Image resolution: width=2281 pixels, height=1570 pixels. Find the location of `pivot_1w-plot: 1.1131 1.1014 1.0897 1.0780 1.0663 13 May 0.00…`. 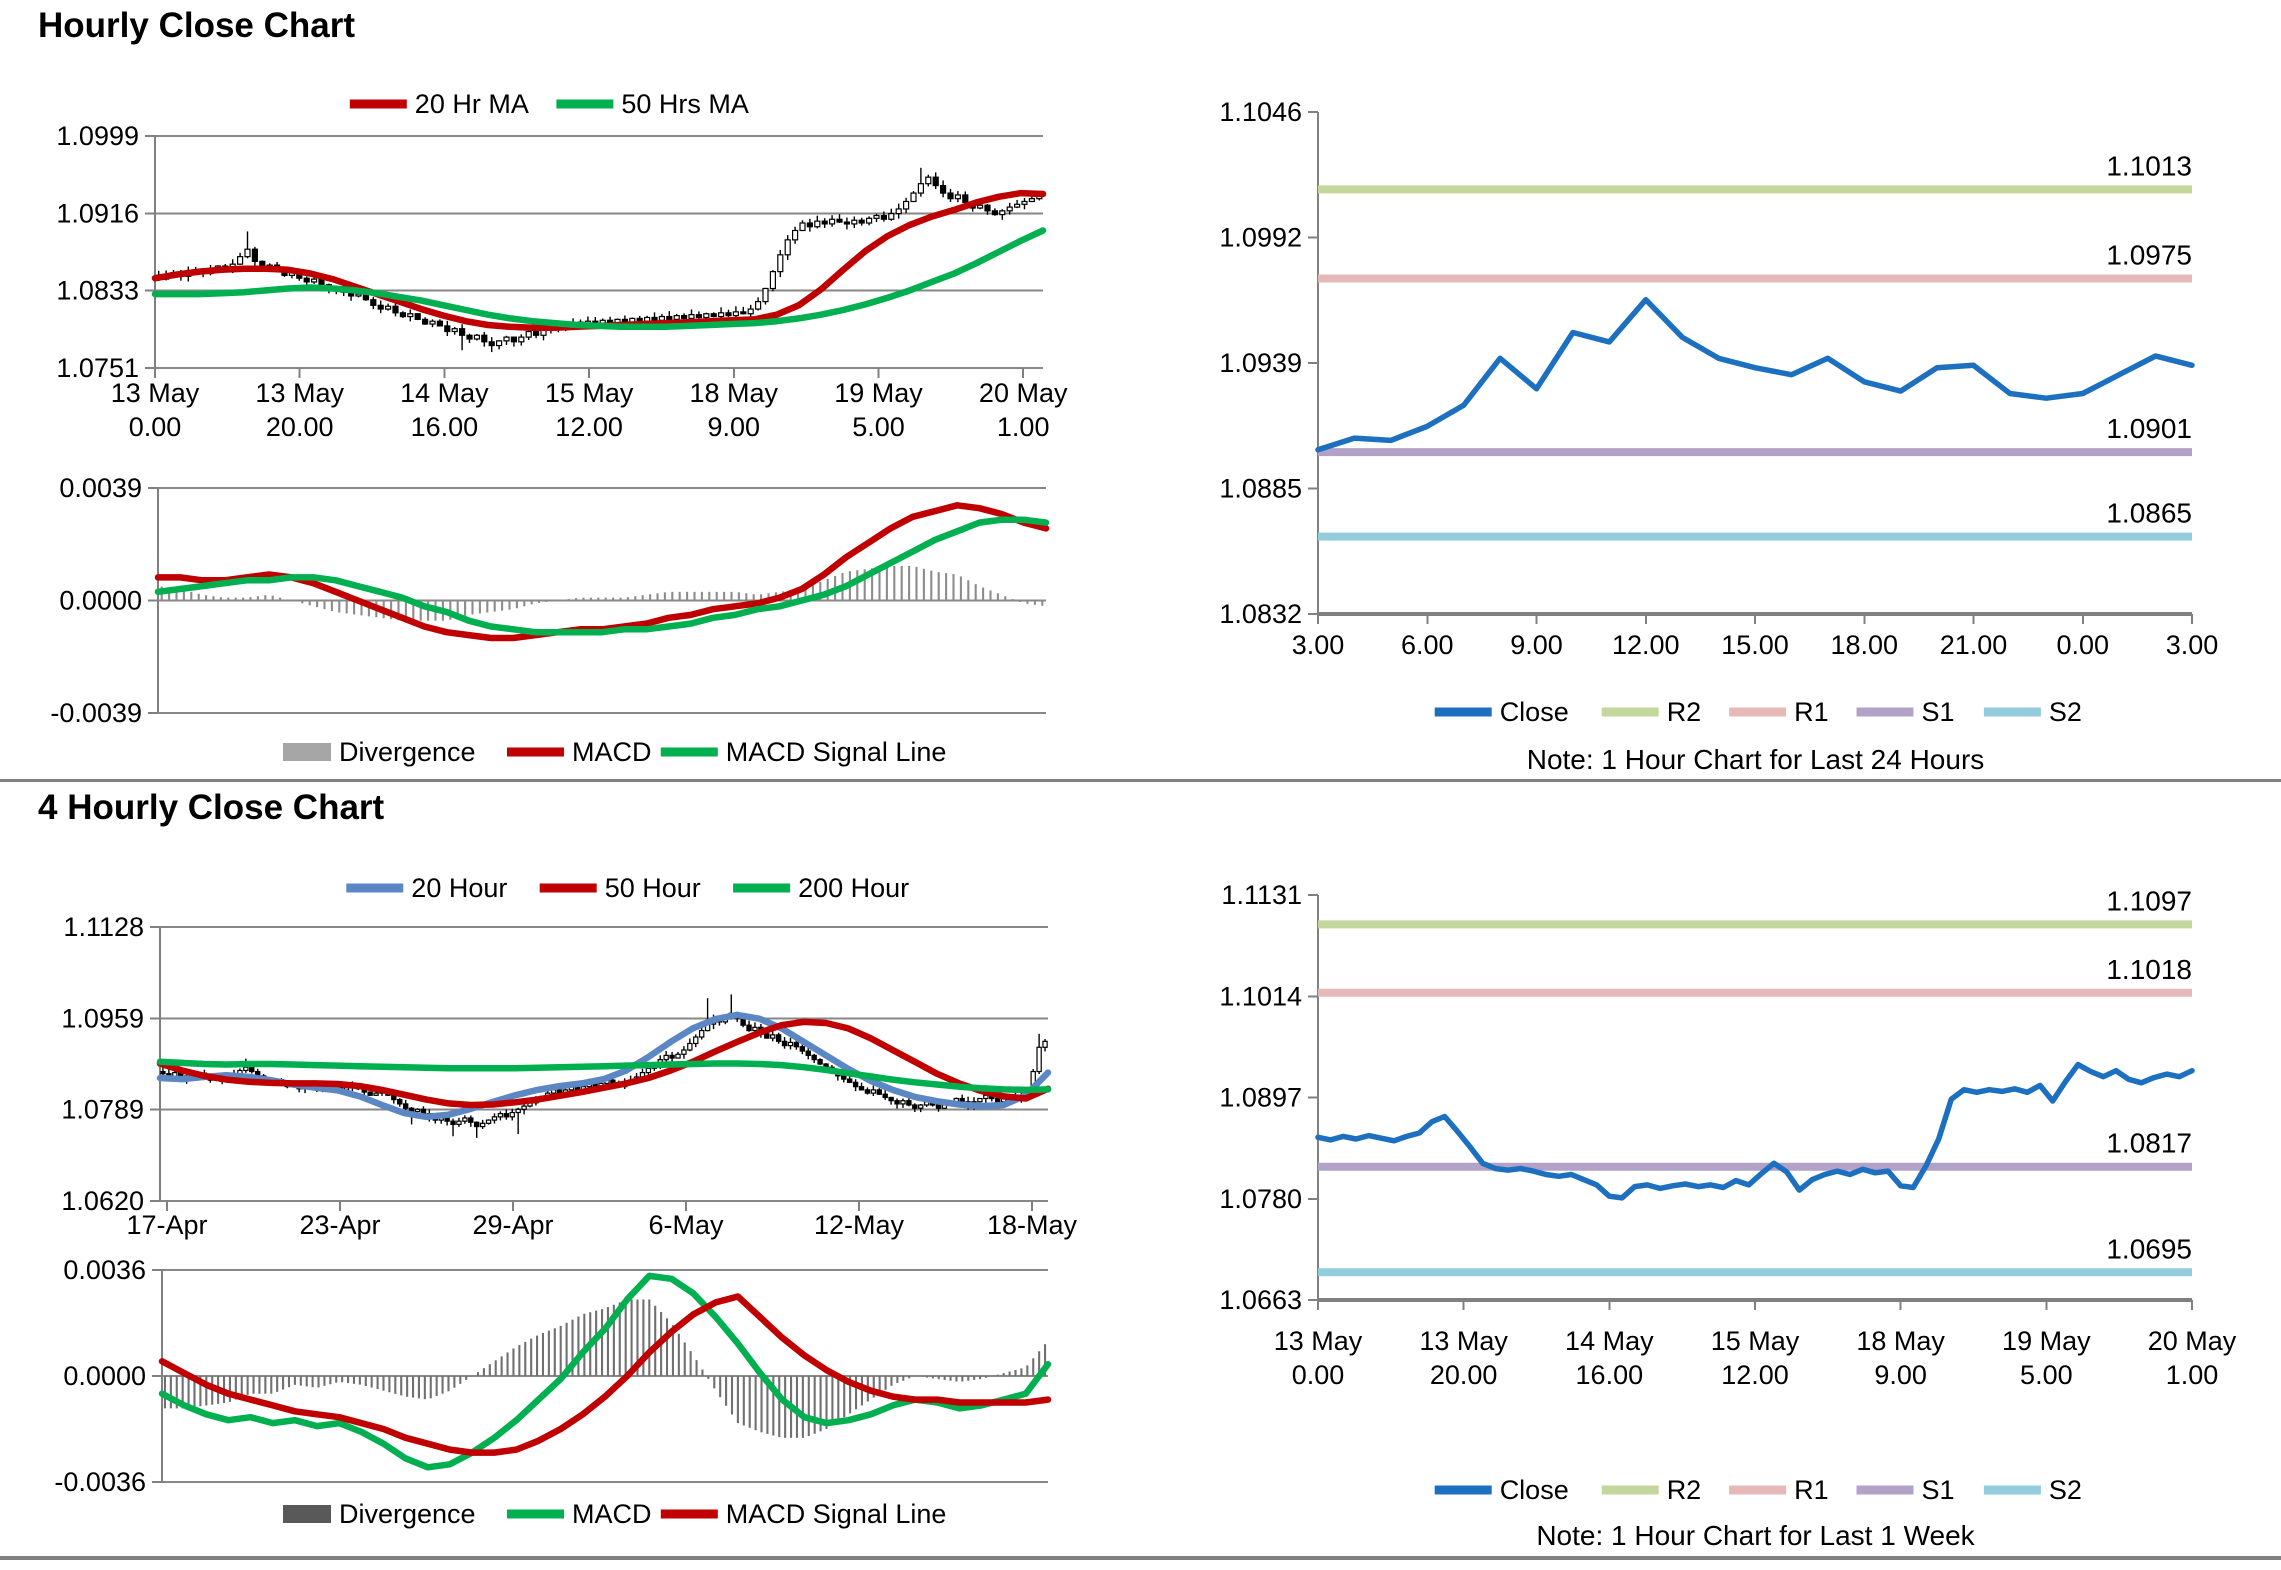

pivot_1w-plot: 1.1131 1.1014 1.0897 1.0780 1.0663 13 May 0.00… is located at coordinates (1727, 1135).